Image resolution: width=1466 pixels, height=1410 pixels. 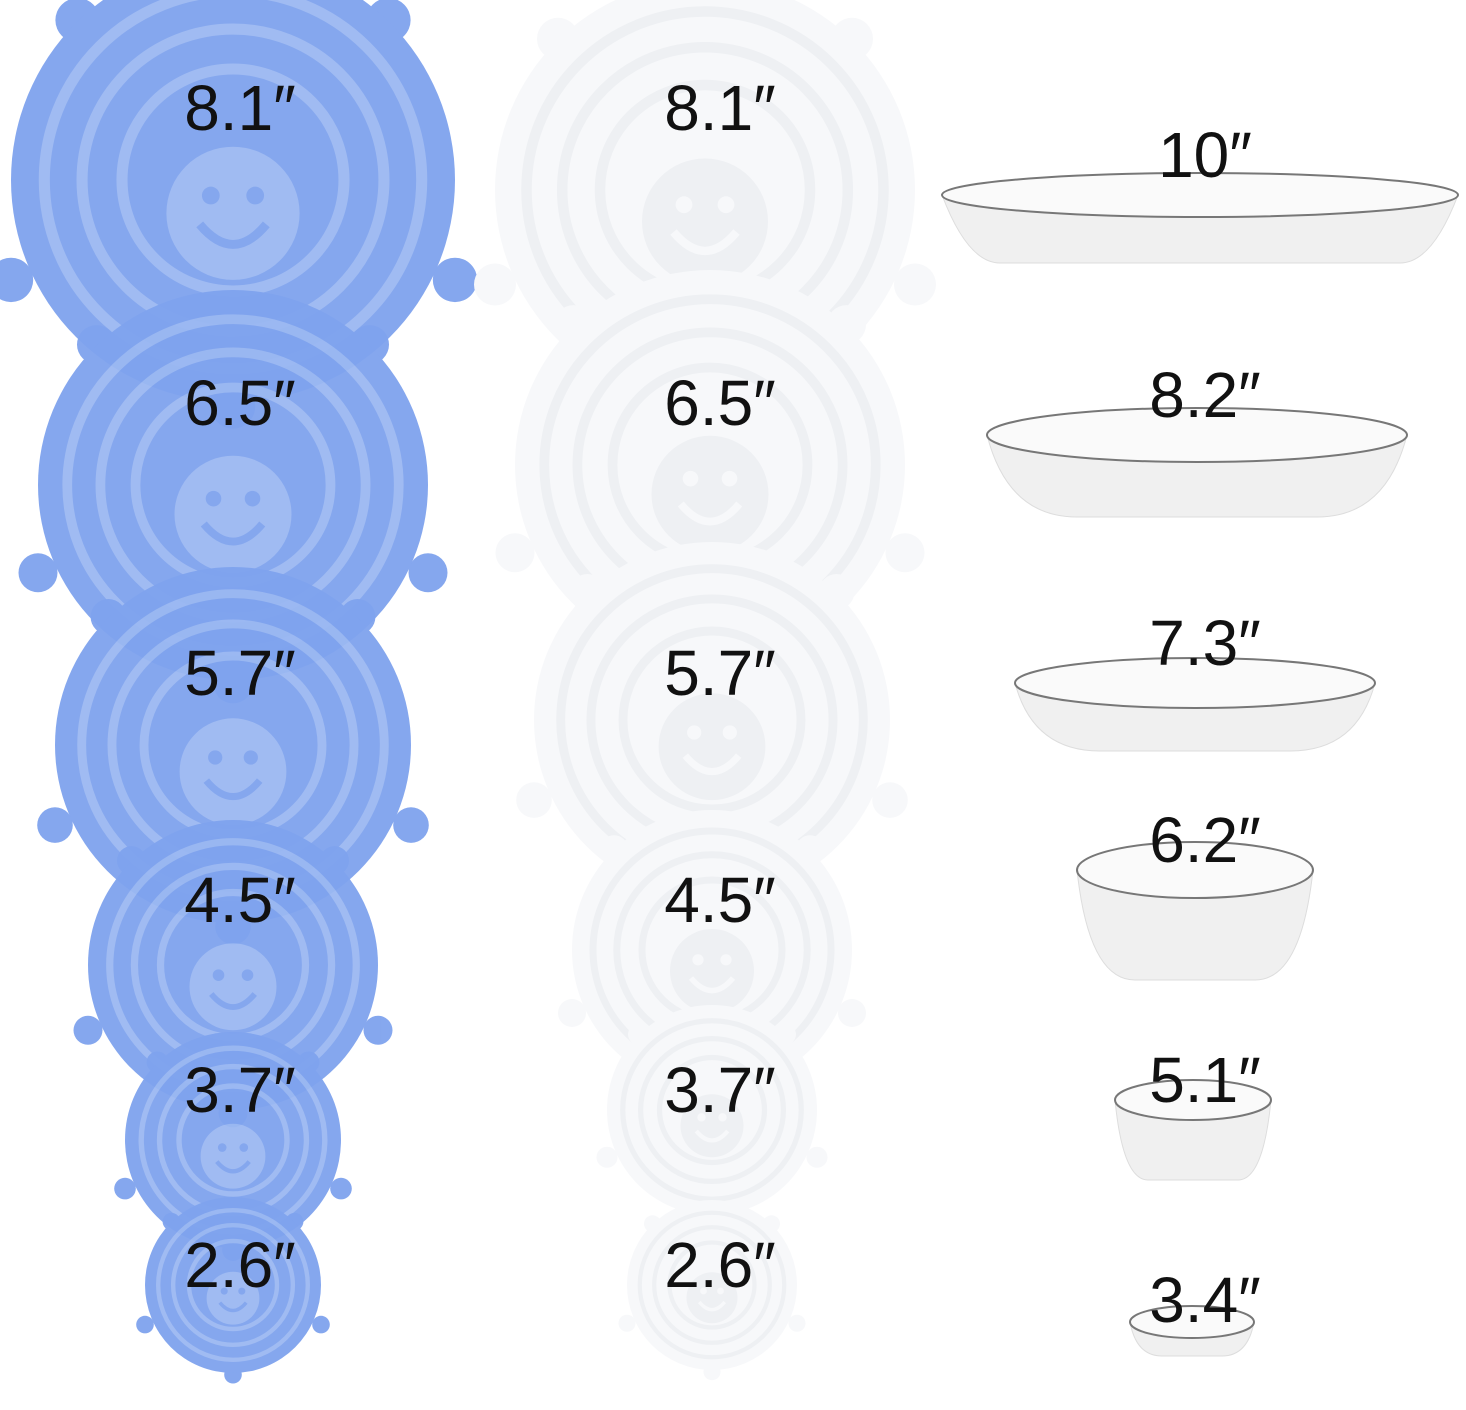 I want to click on size-label: 8.2″, so click(x=1205, y=395).